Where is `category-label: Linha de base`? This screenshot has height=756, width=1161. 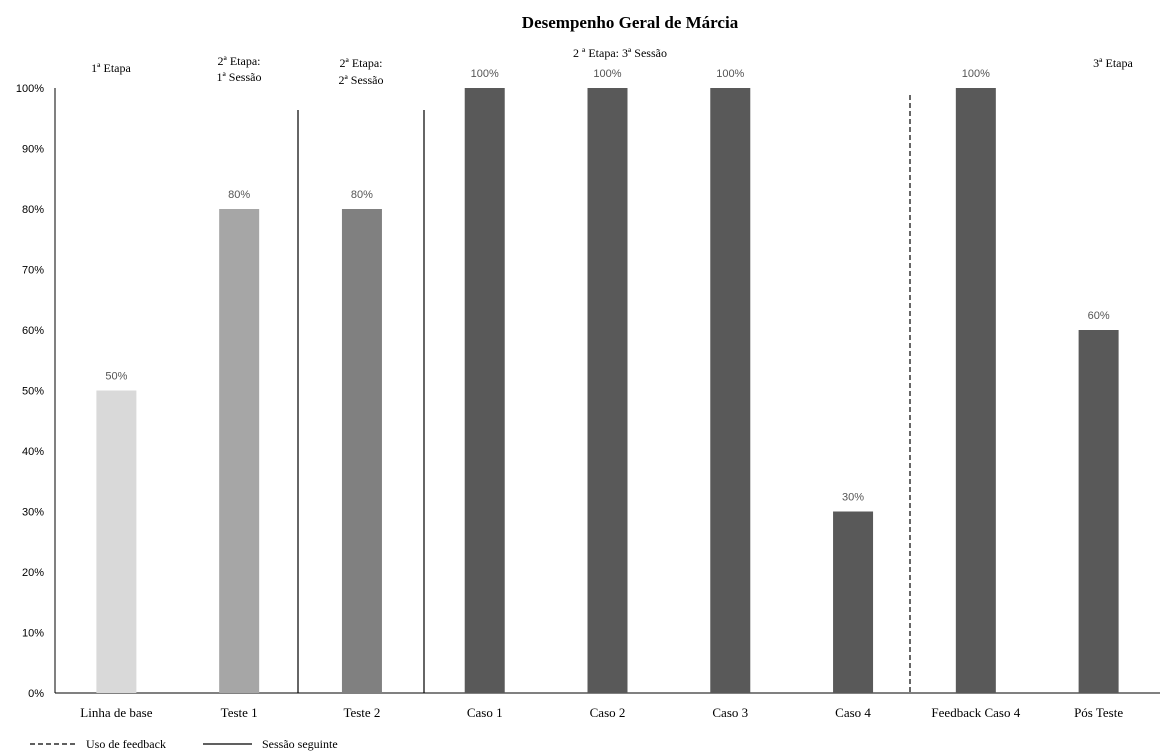 category-label: Linha de base is located at coordinates (116, 712).